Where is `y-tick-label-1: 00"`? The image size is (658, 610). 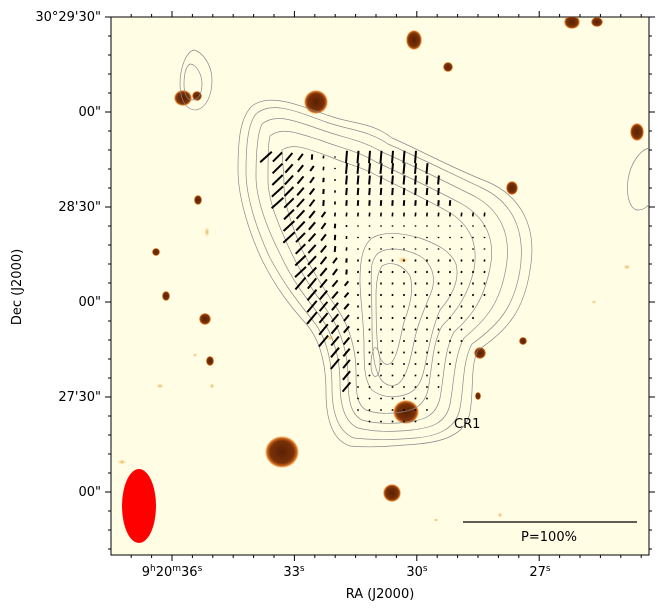
y-tick-label-1: 00" is located at coordinates (89, 112).